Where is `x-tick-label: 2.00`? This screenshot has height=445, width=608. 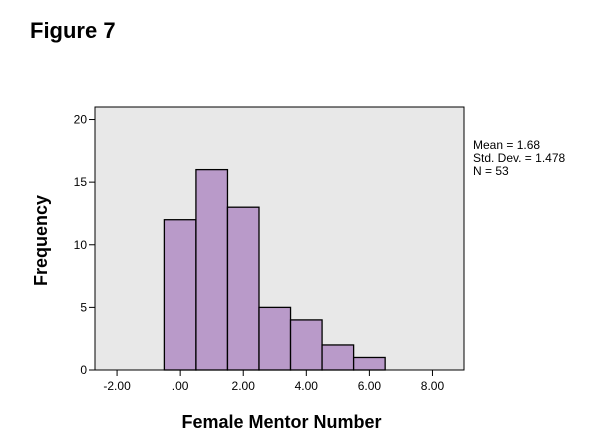
x-tick-label: 2.00 is located at coordinates (244, 386).